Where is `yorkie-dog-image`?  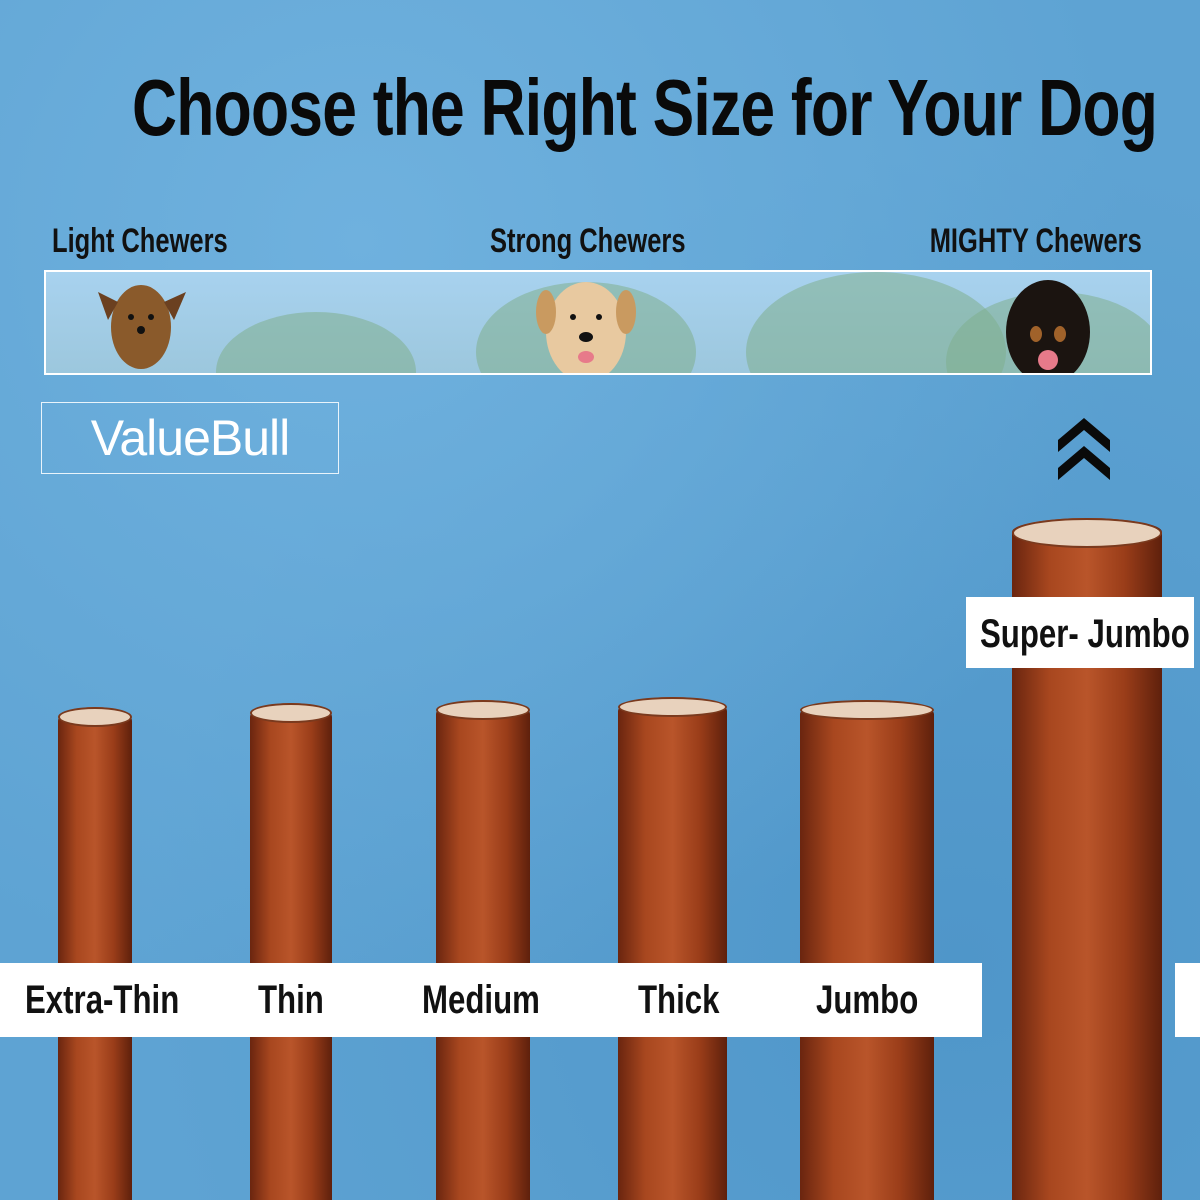
yorkie-dog-image is located at coordinates (142, 327).